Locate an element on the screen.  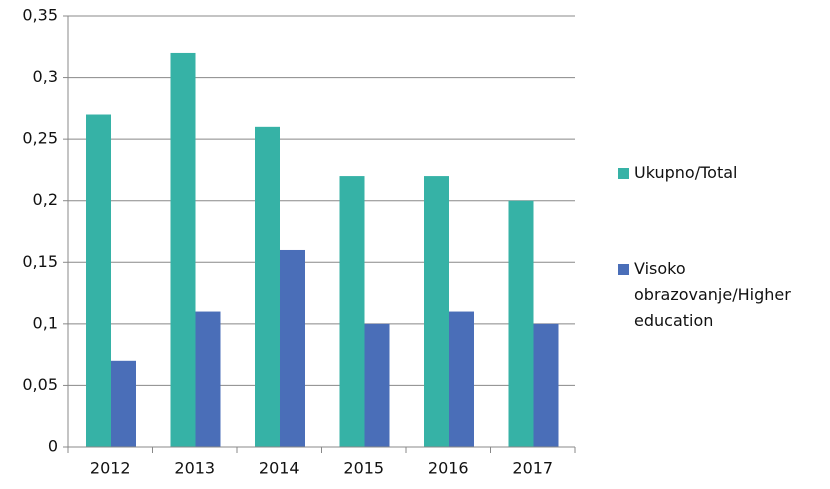
legend-label: Visoko obrazovanje/Higher education is located at coordinates (712, 294).